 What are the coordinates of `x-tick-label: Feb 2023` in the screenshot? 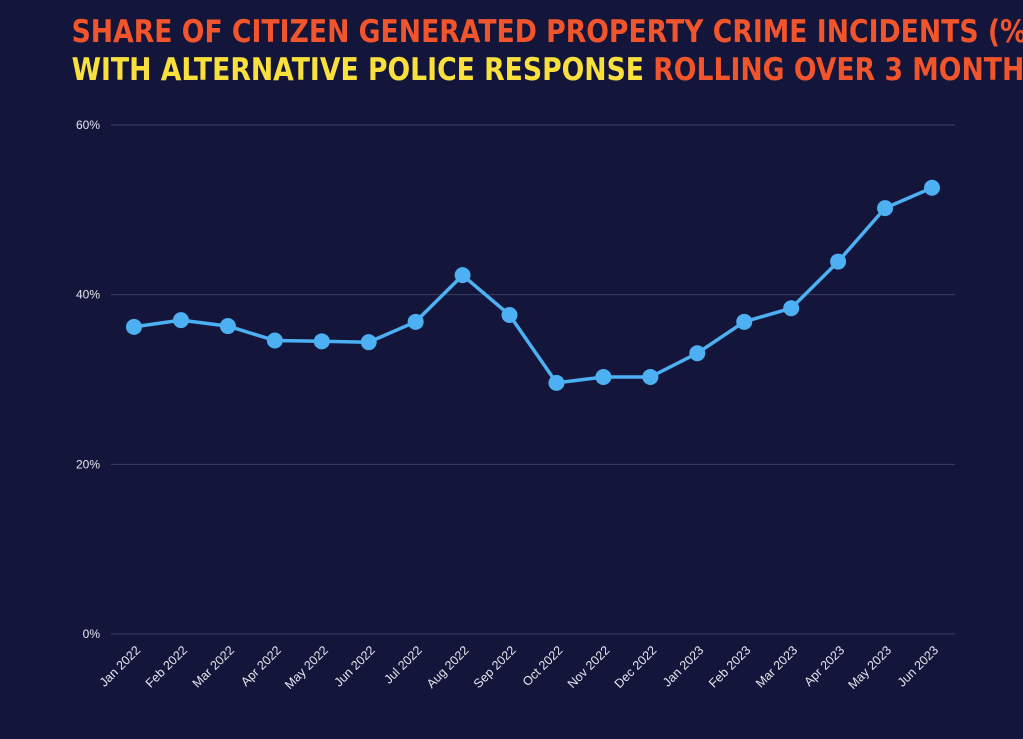 It's located at (729, 666).